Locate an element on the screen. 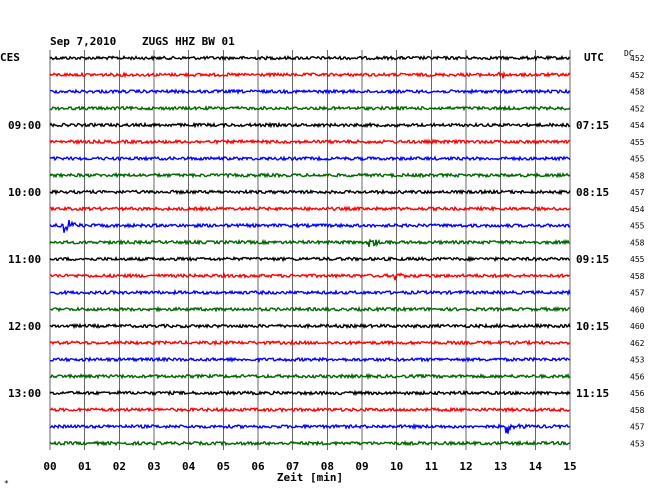 This screenshot has width=650, height=494. x-tick-label: 11 is located at coordinates (432, 466).